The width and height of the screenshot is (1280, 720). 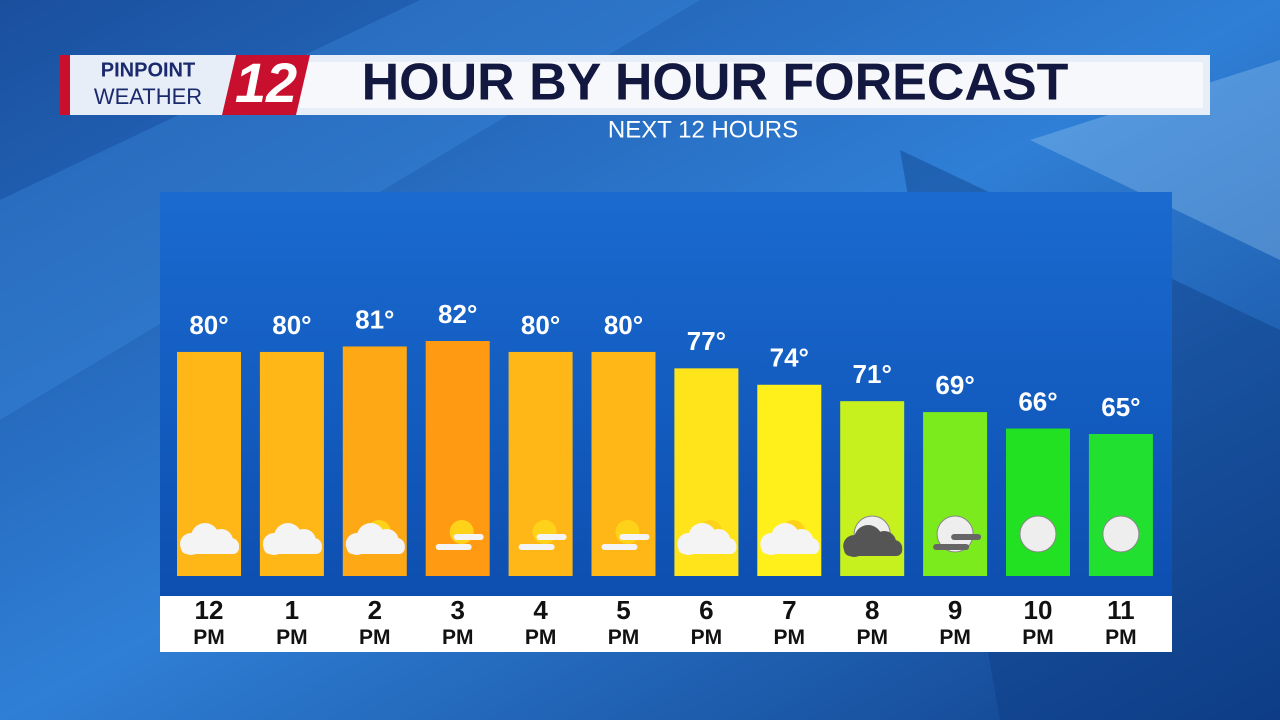 What do you see at coordinates (148, 70) in the screenshot?
I see `brand-line1: PINPOINT` at bounding box center [148, 70].